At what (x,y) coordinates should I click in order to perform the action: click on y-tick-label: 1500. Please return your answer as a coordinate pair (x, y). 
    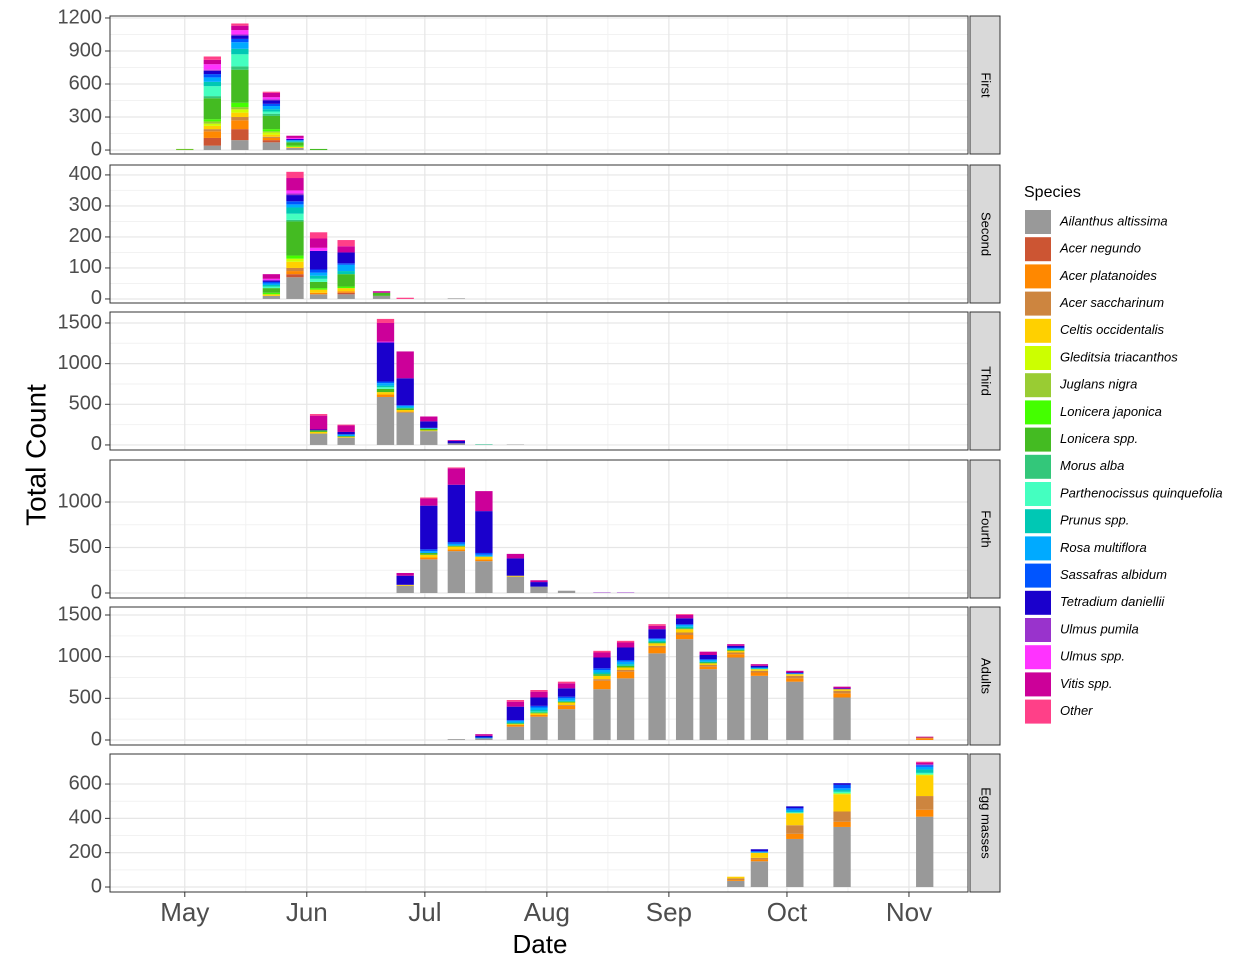
    Looking at the image, I should click on (80, 322).